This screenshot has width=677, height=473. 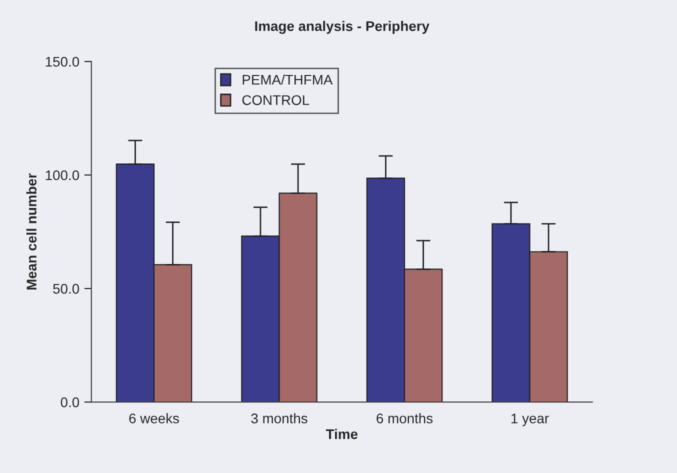 I want to click on y-tick-label: 0.0, so click(x=70, y=402).